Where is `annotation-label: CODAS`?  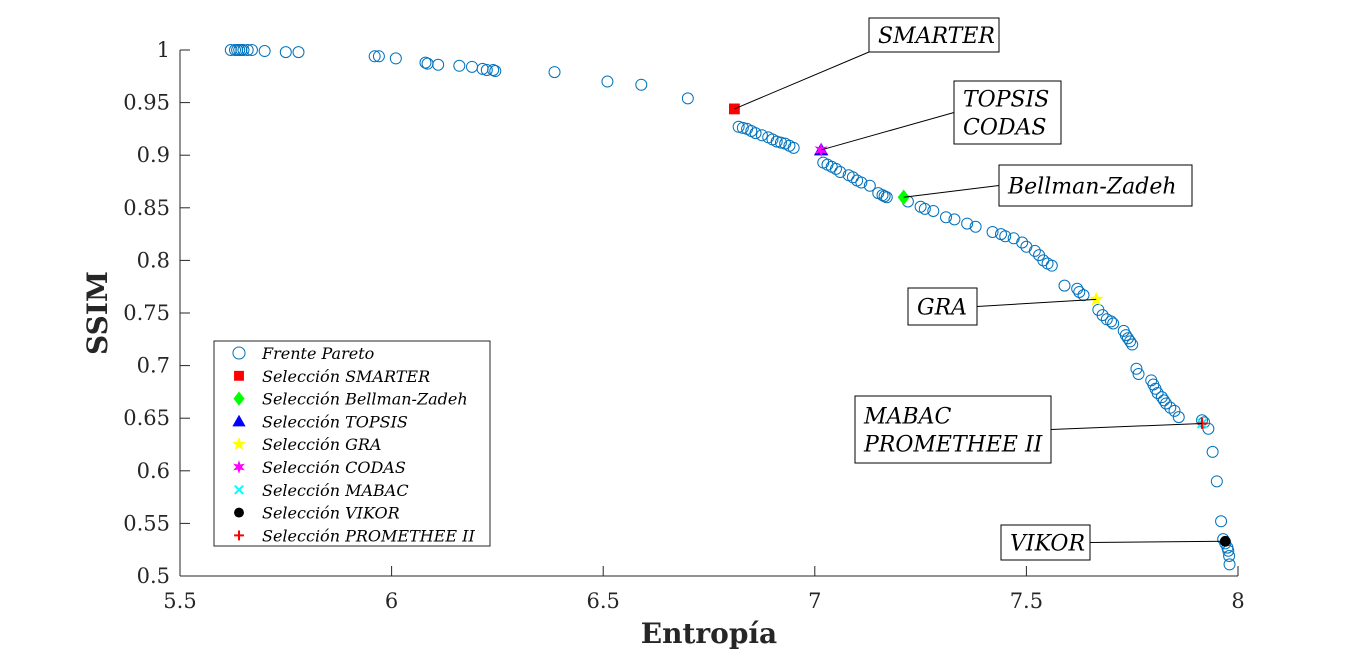
annotation-label: CODAS is located at coordinates (1004, 128).